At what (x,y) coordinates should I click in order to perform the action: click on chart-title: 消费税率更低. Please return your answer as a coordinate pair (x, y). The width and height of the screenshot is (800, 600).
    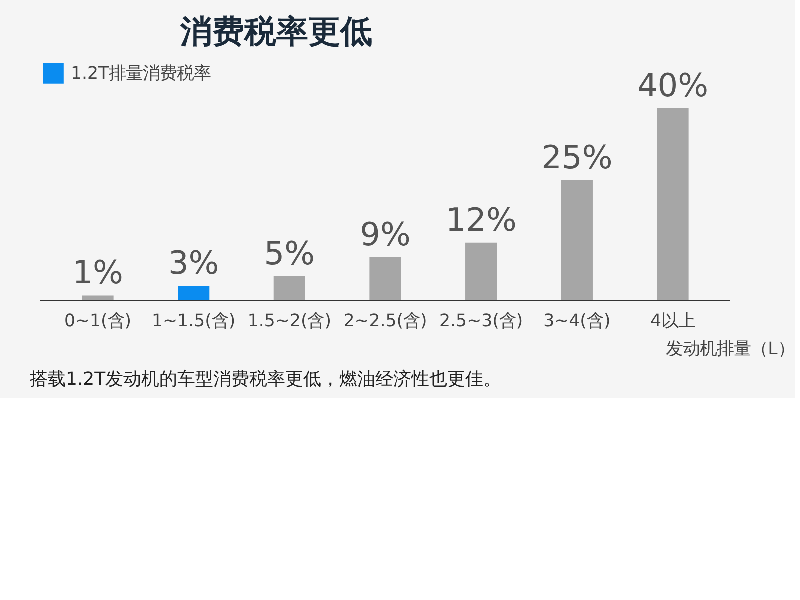
    Looking at the image, I should click on (276, 31).